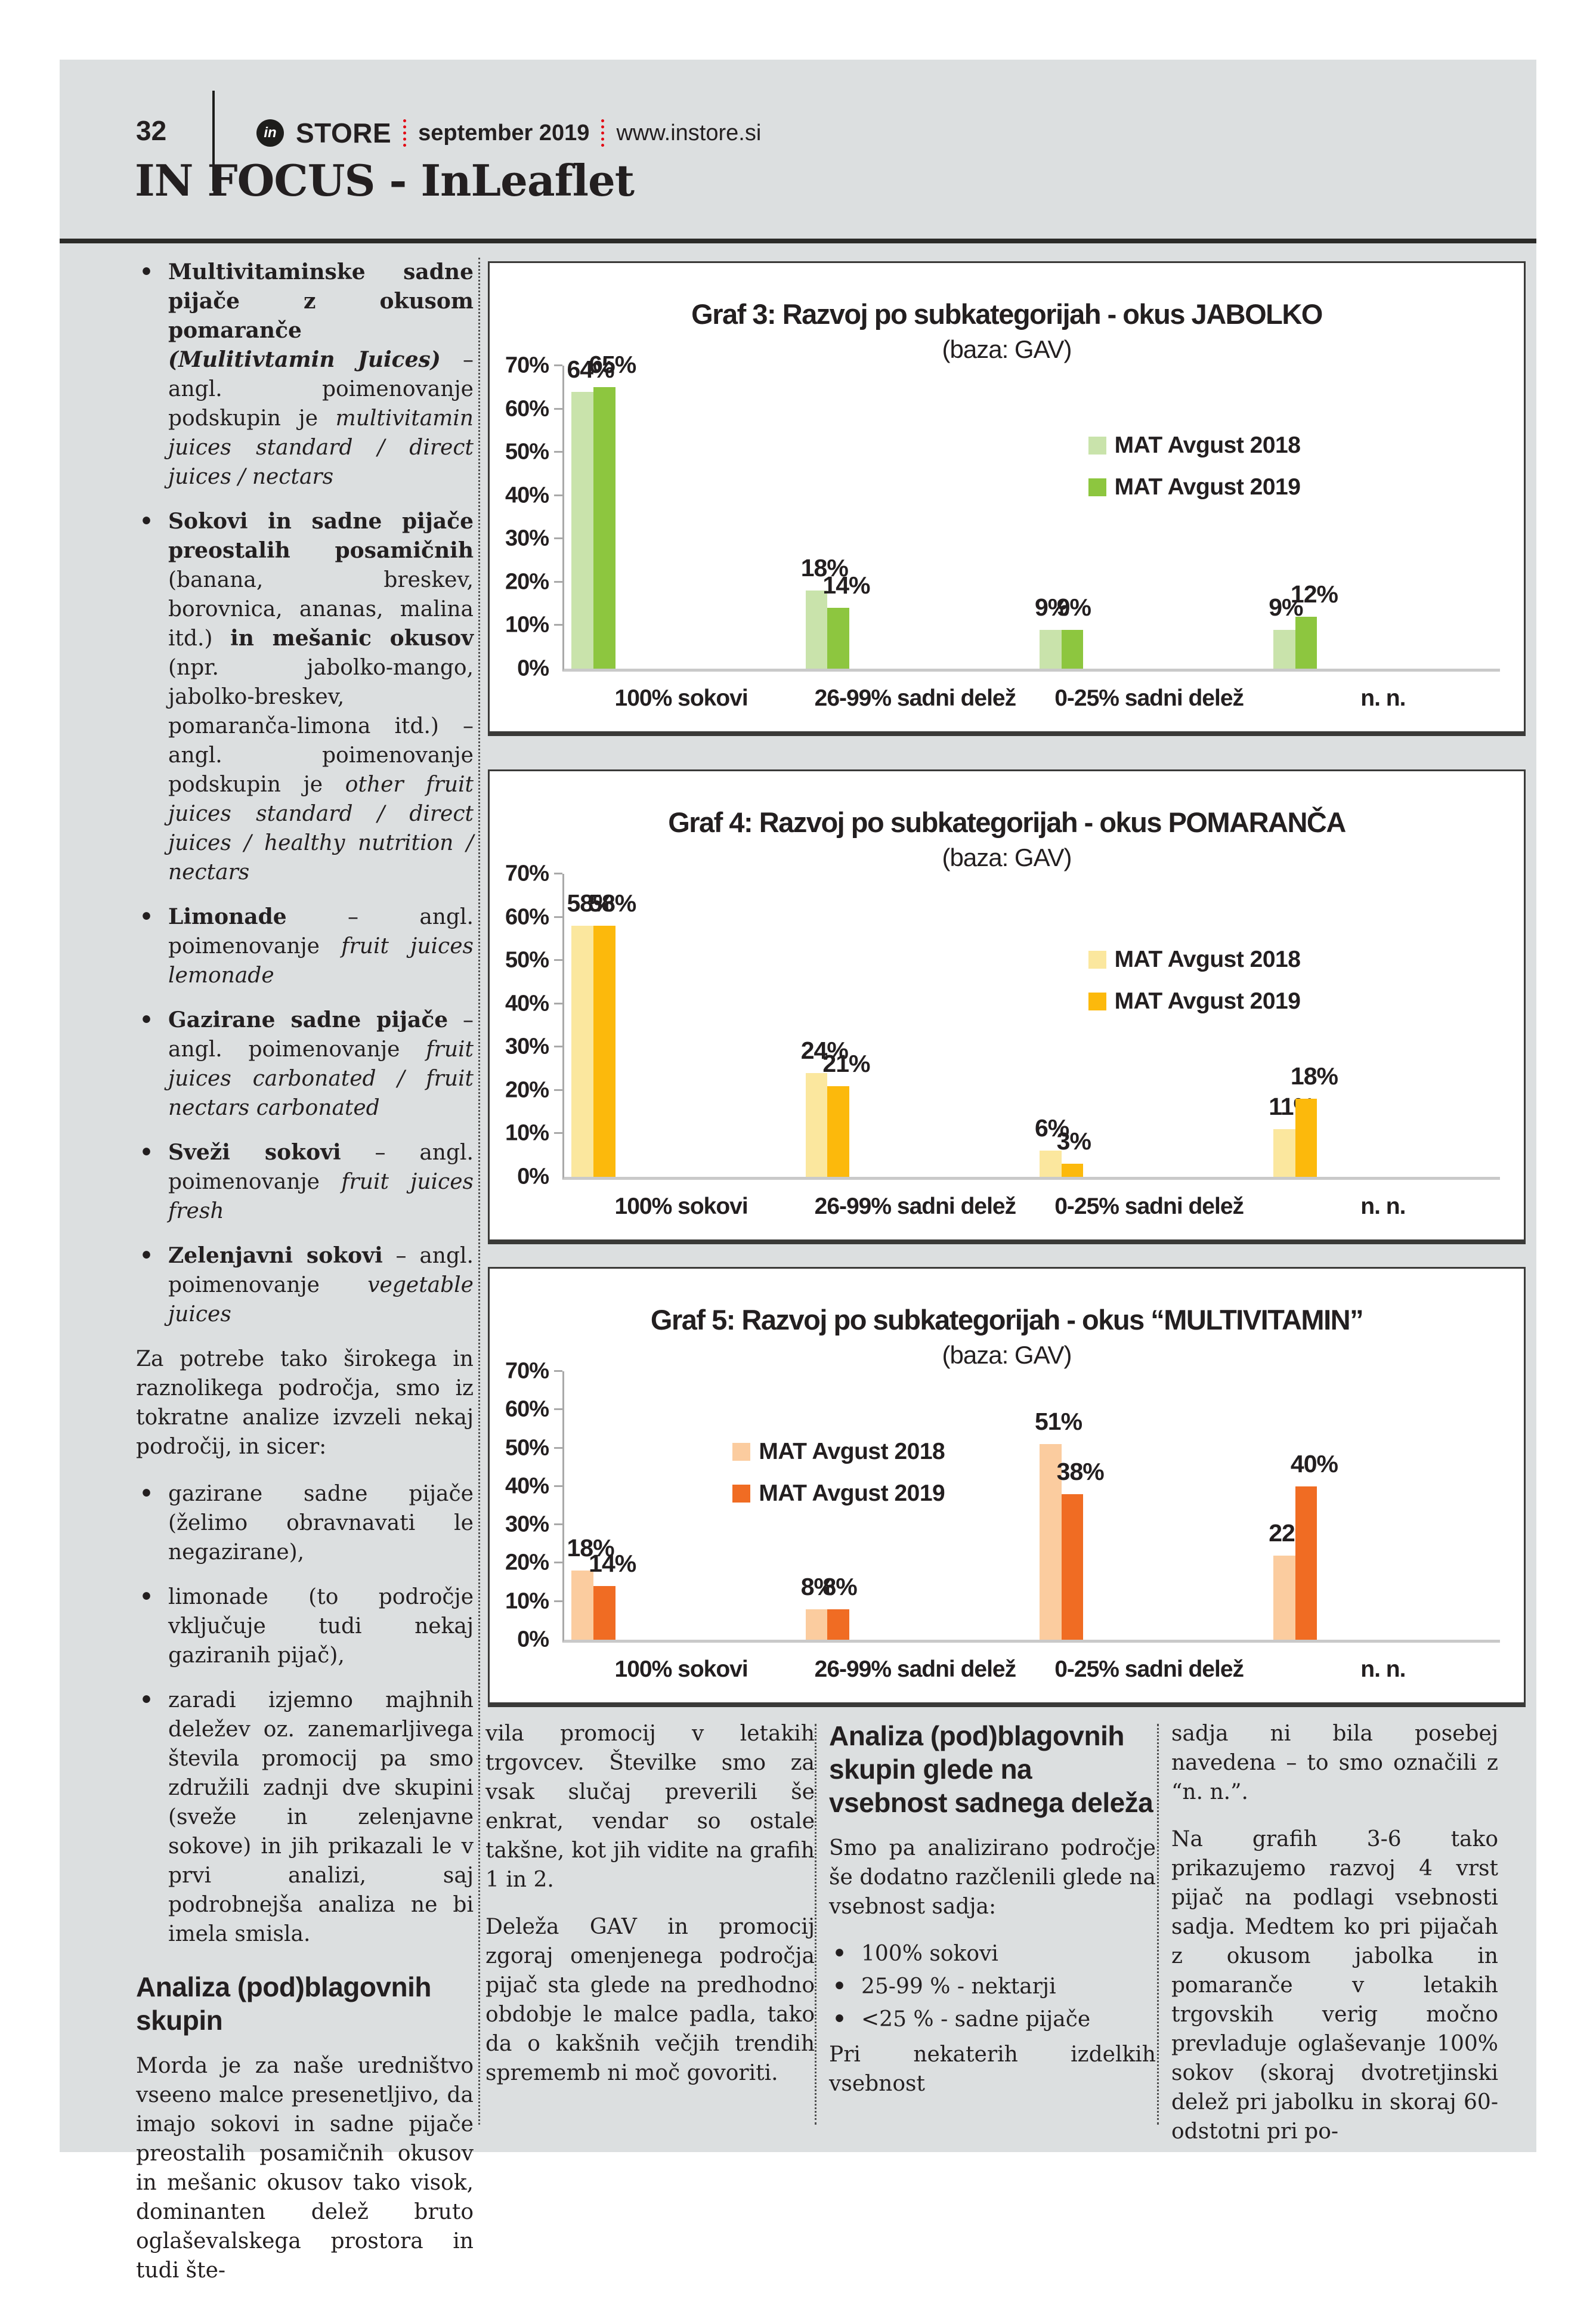 Image resolution: width=1596 pixels, height=2303 pixels. I want to click on title-rule, so click(798, 241).